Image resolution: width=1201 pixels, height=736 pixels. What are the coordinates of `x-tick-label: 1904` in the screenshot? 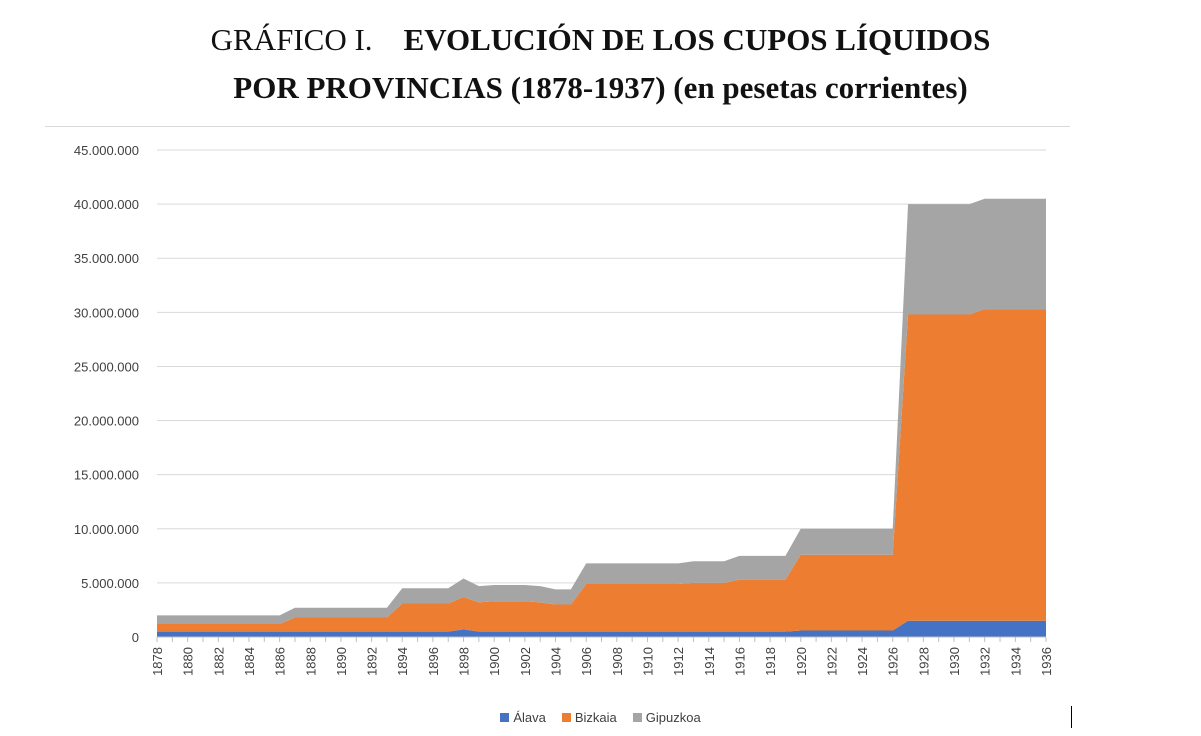 It's located at (556, 661).